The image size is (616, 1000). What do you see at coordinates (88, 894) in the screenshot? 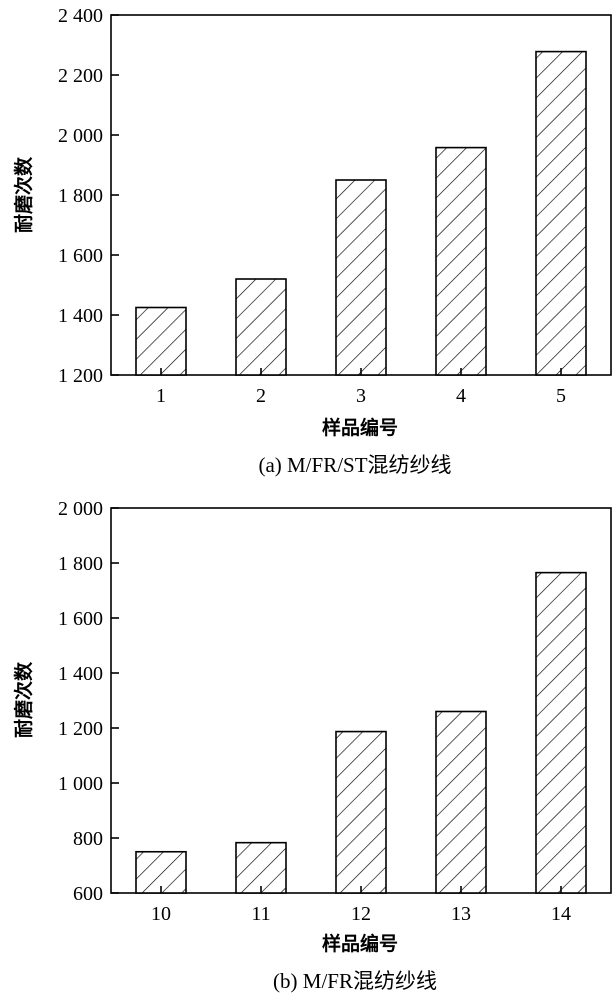
I see `chart-b-ytick-label: 600` at bounding box center [88, 894].